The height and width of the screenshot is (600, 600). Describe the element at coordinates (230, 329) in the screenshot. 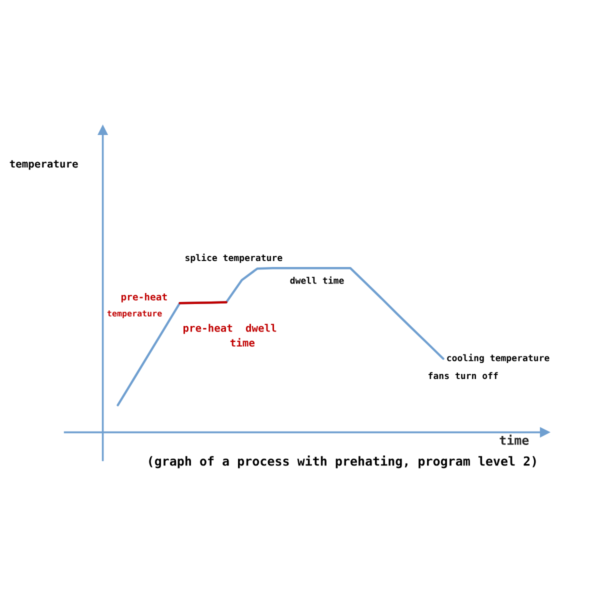

I see `annotation: pre-heat dwell` at that location.